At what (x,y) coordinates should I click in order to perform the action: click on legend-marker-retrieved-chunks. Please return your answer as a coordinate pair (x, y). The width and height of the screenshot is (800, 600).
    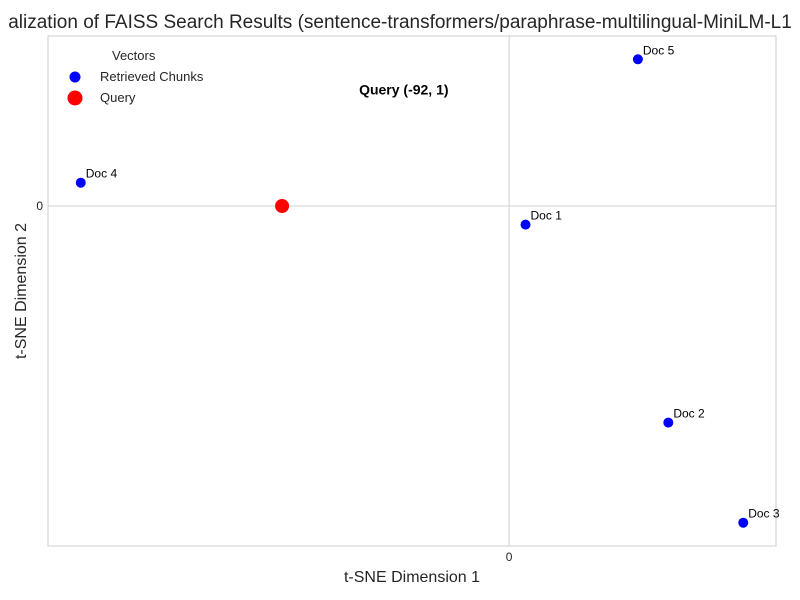
    Looking at the image, I should click on (75, 77).